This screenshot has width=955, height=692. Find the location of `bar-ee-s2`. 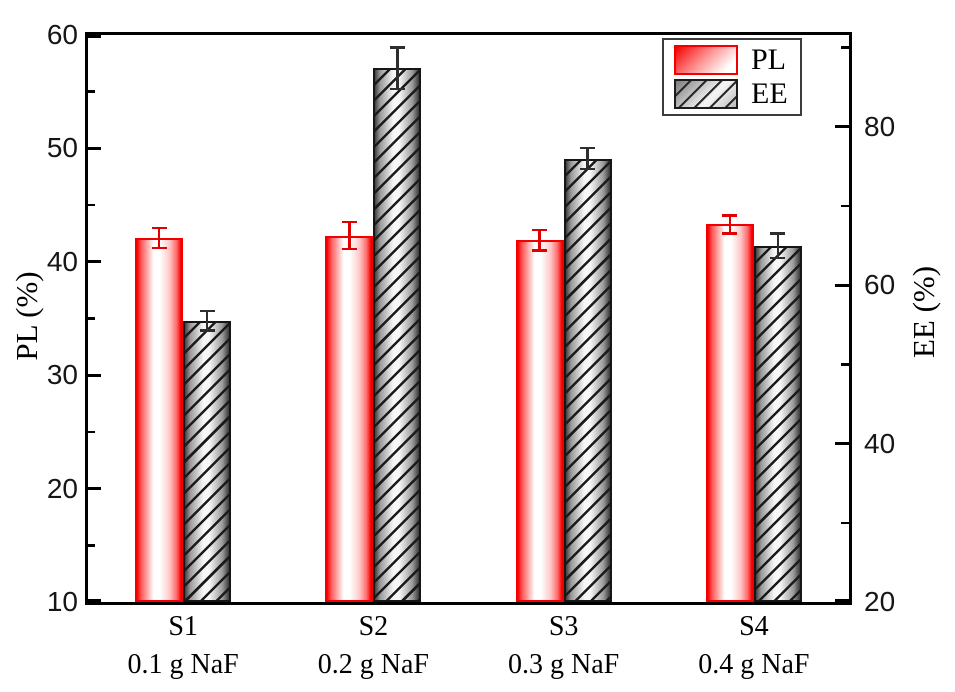

bar-ee-s2 is located at coordinates (397, 335).